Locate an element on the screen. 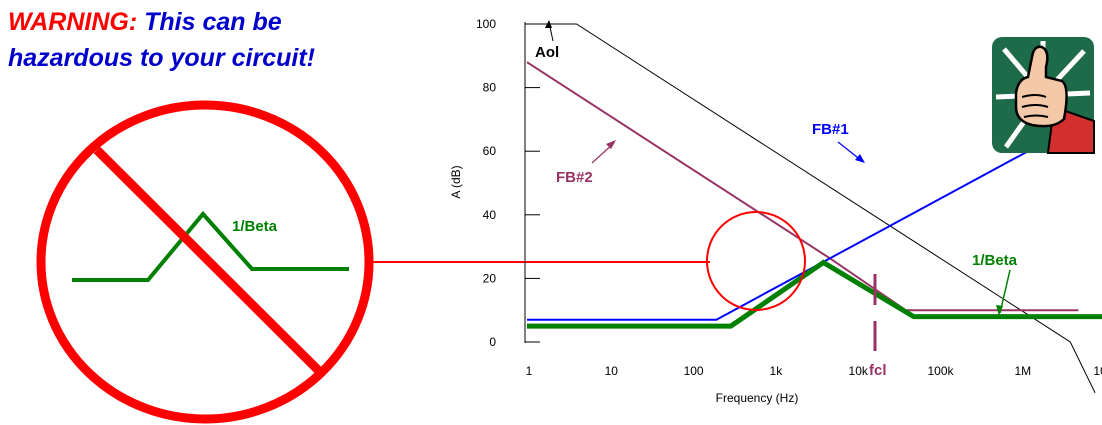 This screenshot has height=425, width=1102. annotation-fb2: FB#2 is located at coordinates (586, 163).